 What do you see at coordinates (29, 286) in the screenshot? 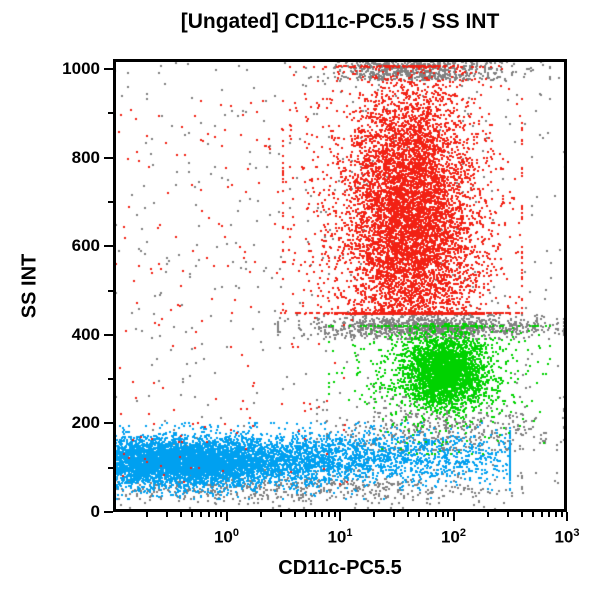
I see `y-axis-label: SS INT` at bounding box center [29, 286].